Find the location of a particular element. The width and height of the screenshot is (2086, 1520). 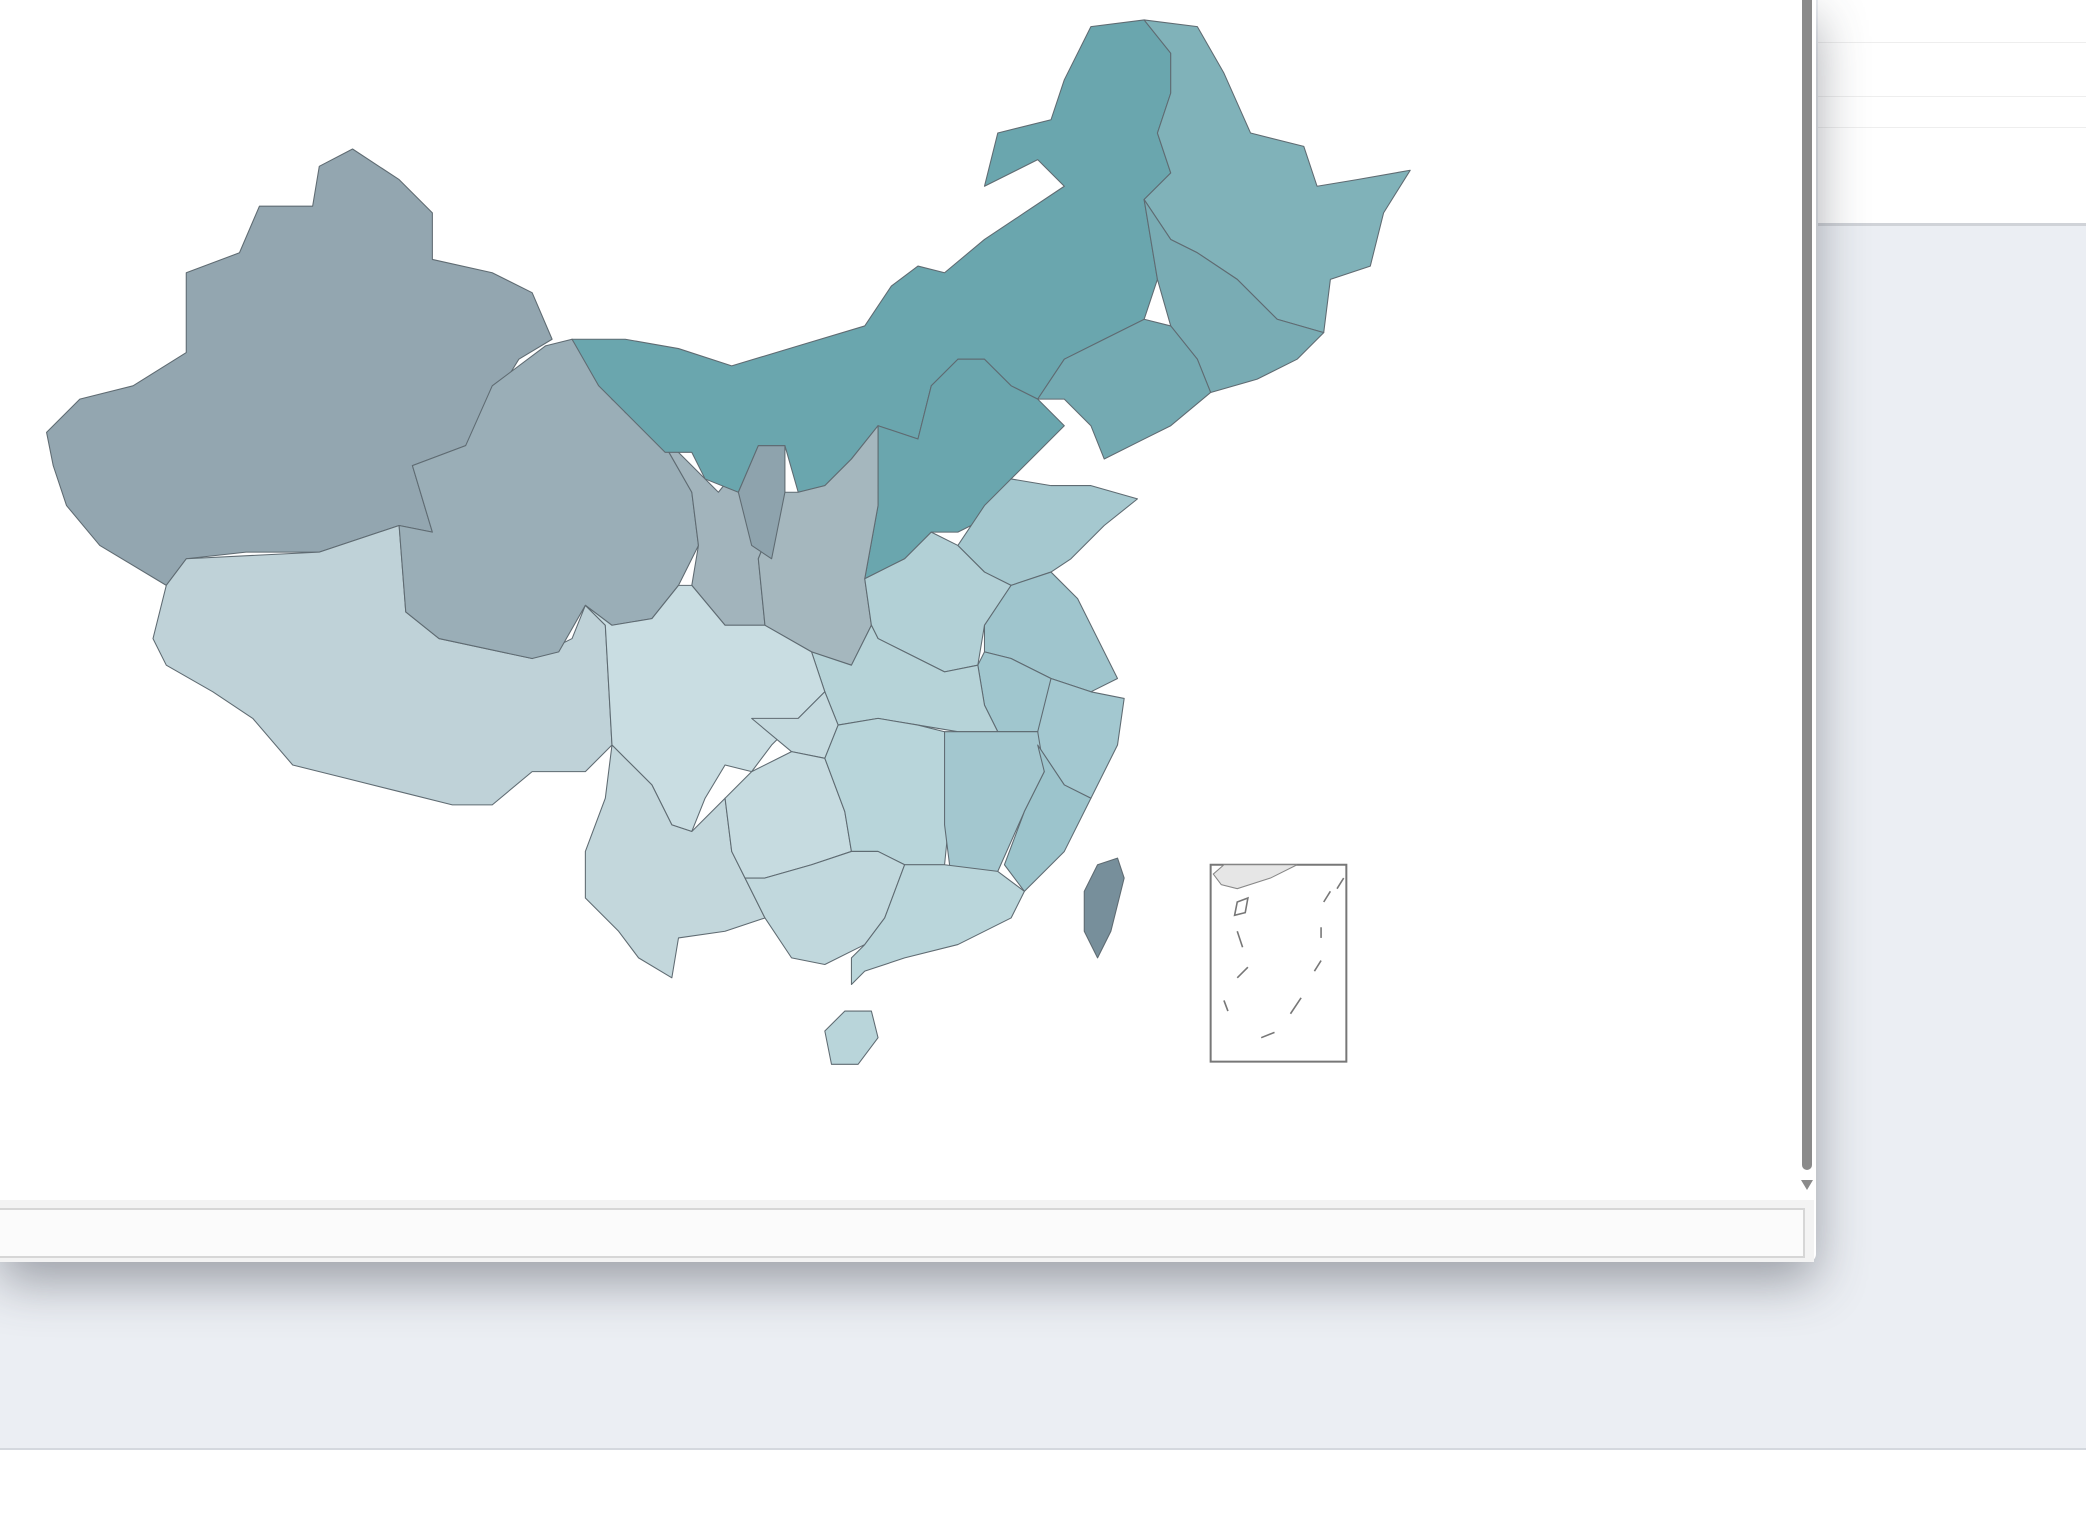

region-ningxia is located at coordinates (761, 502).